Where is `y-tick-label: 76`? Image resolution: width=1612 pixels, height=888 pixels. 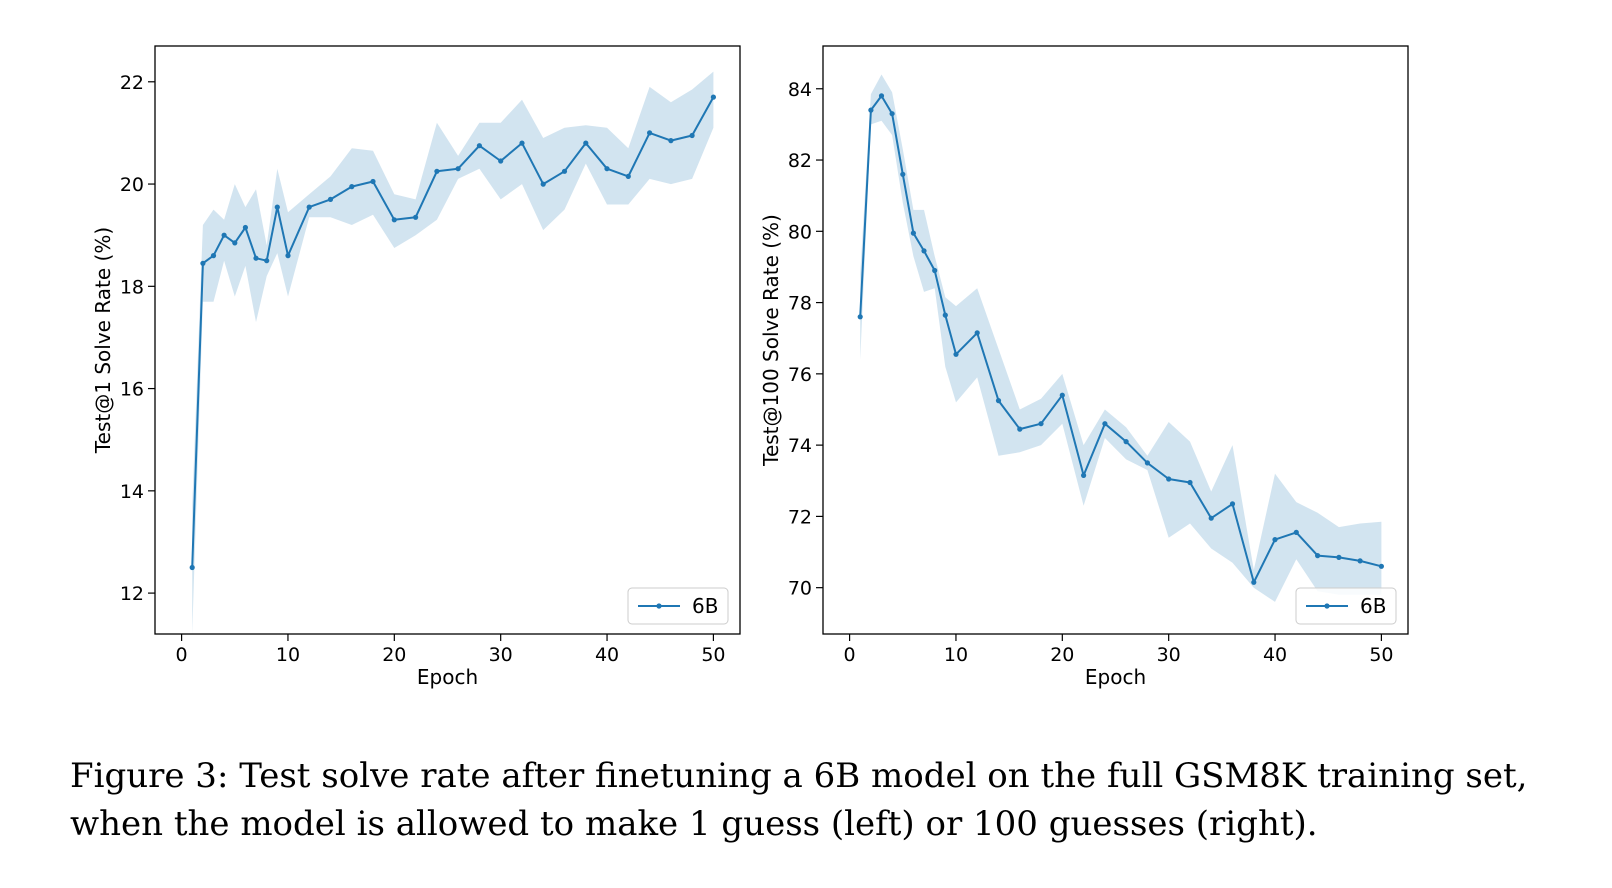
y-tick-label: 76 is located at coordinates (800, 375).